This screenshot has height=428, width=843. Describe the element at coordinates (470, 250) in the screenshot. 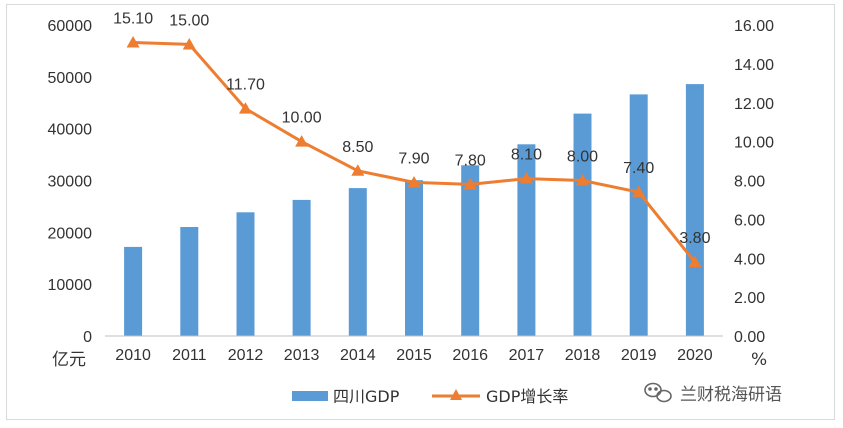

I see `bar-2016` at that location.